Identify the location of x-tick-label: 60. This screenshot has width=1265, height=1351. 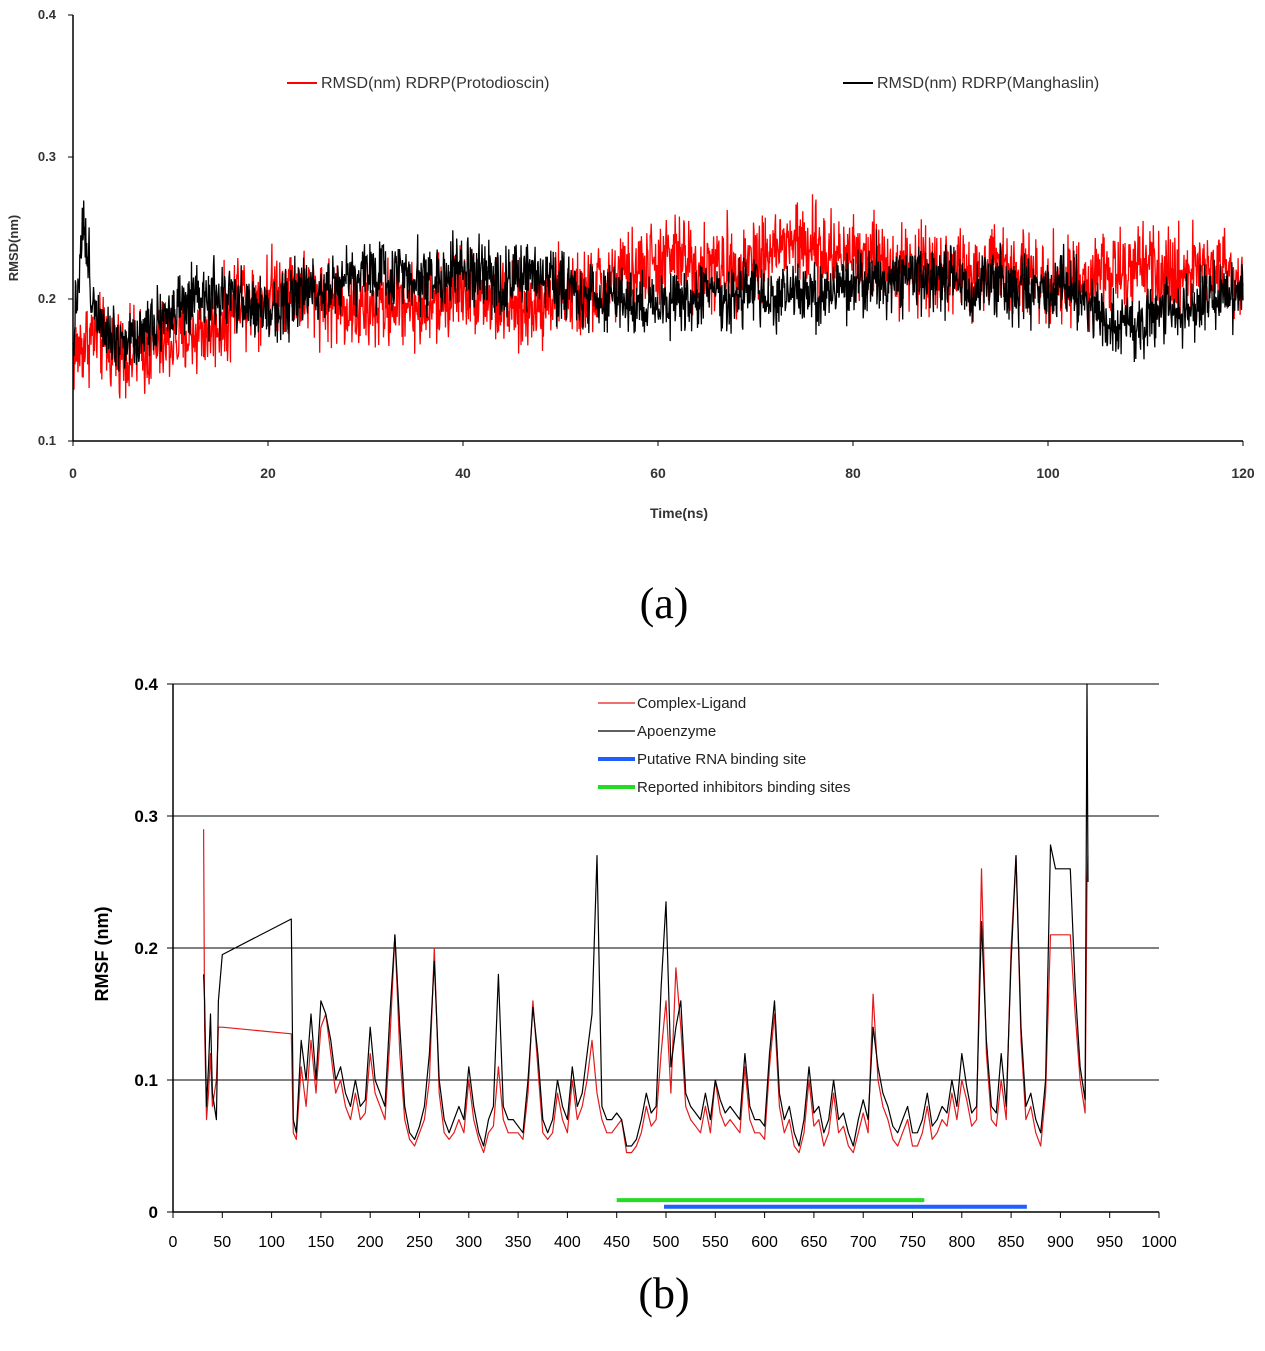
(658, 473).